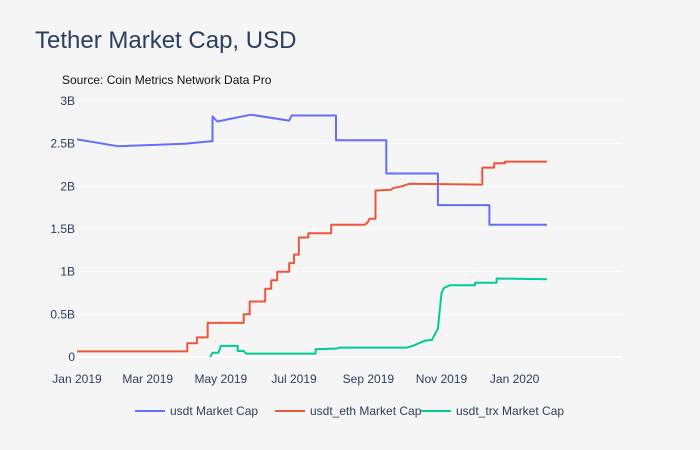  Describe the element at coordinates (62, 144) in the screenshot. I see `y-tick-label: 2.5B` at that location.